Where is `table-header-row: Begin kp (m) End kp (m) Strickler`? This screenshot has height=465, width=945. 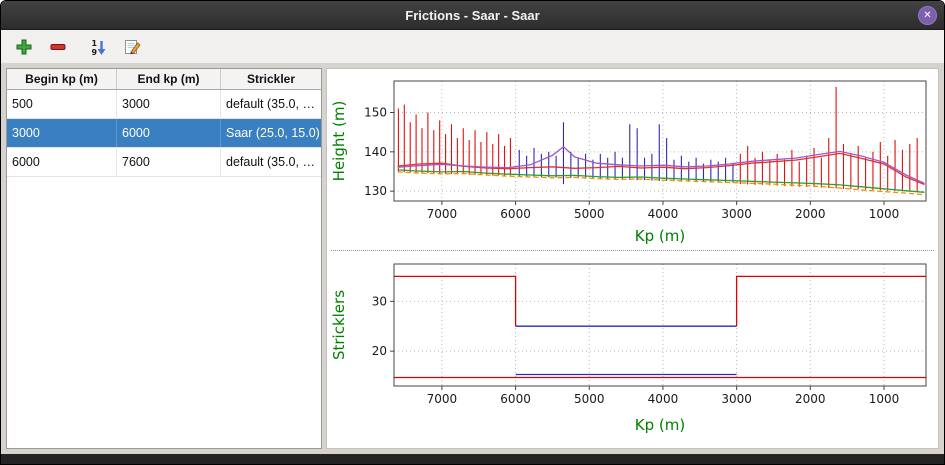 table-header-row: Begin kp (m) End kp (m) Strickler is located at coordinates (164, 79).